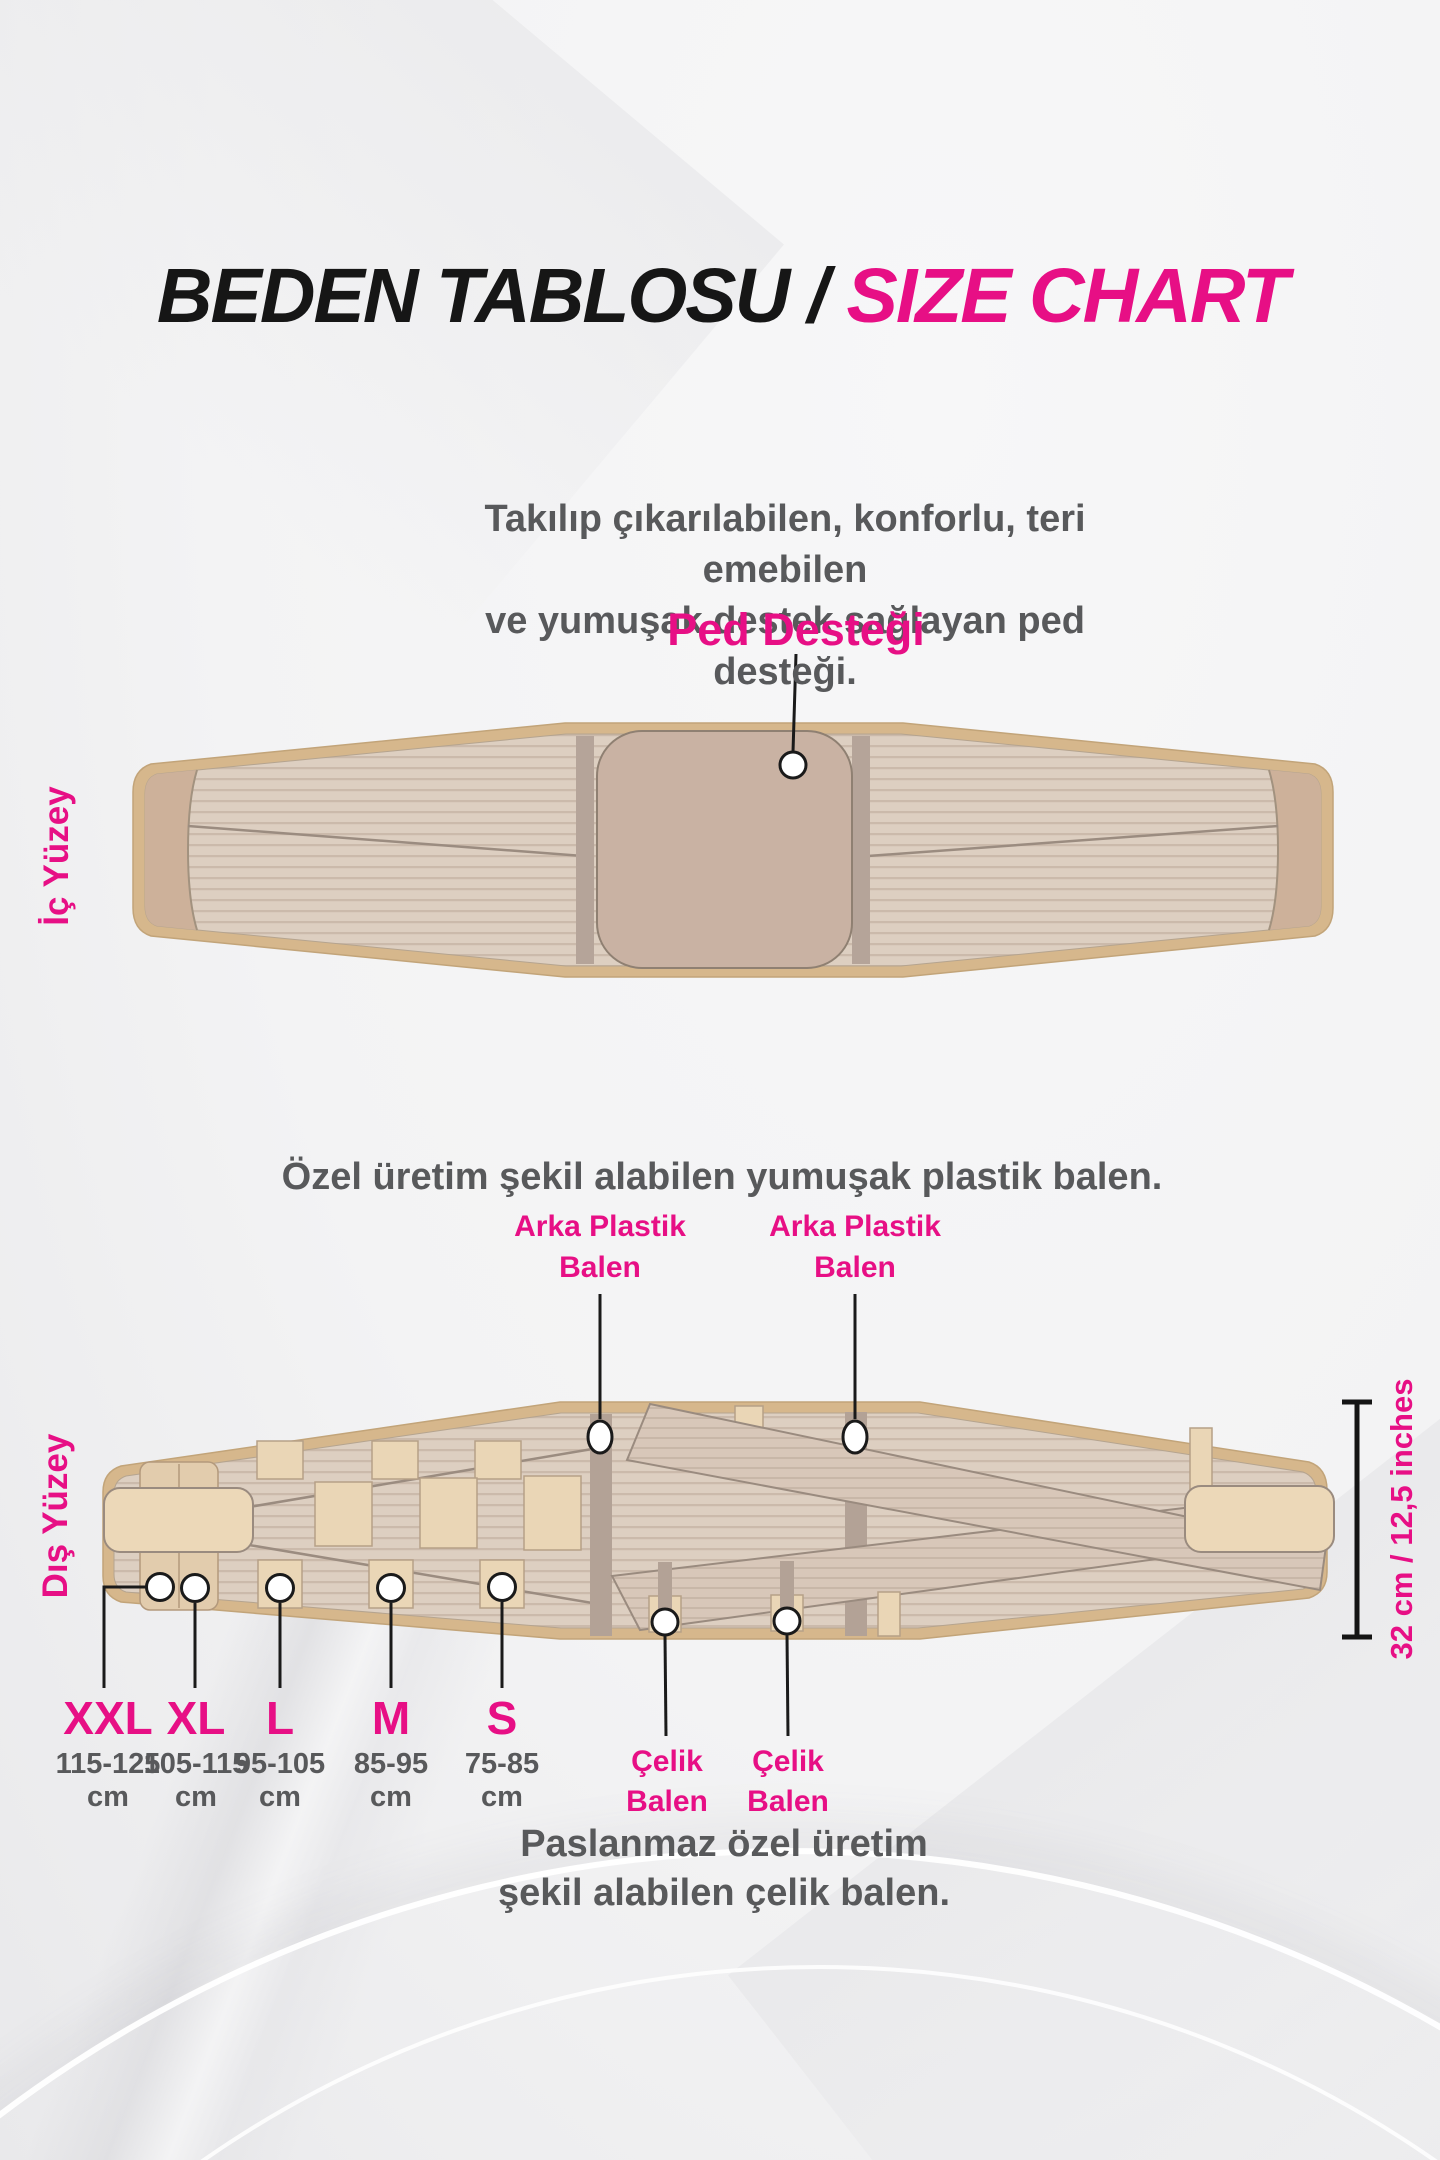 This screenshot has height=2160, width=1440. I want to click on belt2-elastic-tabs, so click(734, 1478).